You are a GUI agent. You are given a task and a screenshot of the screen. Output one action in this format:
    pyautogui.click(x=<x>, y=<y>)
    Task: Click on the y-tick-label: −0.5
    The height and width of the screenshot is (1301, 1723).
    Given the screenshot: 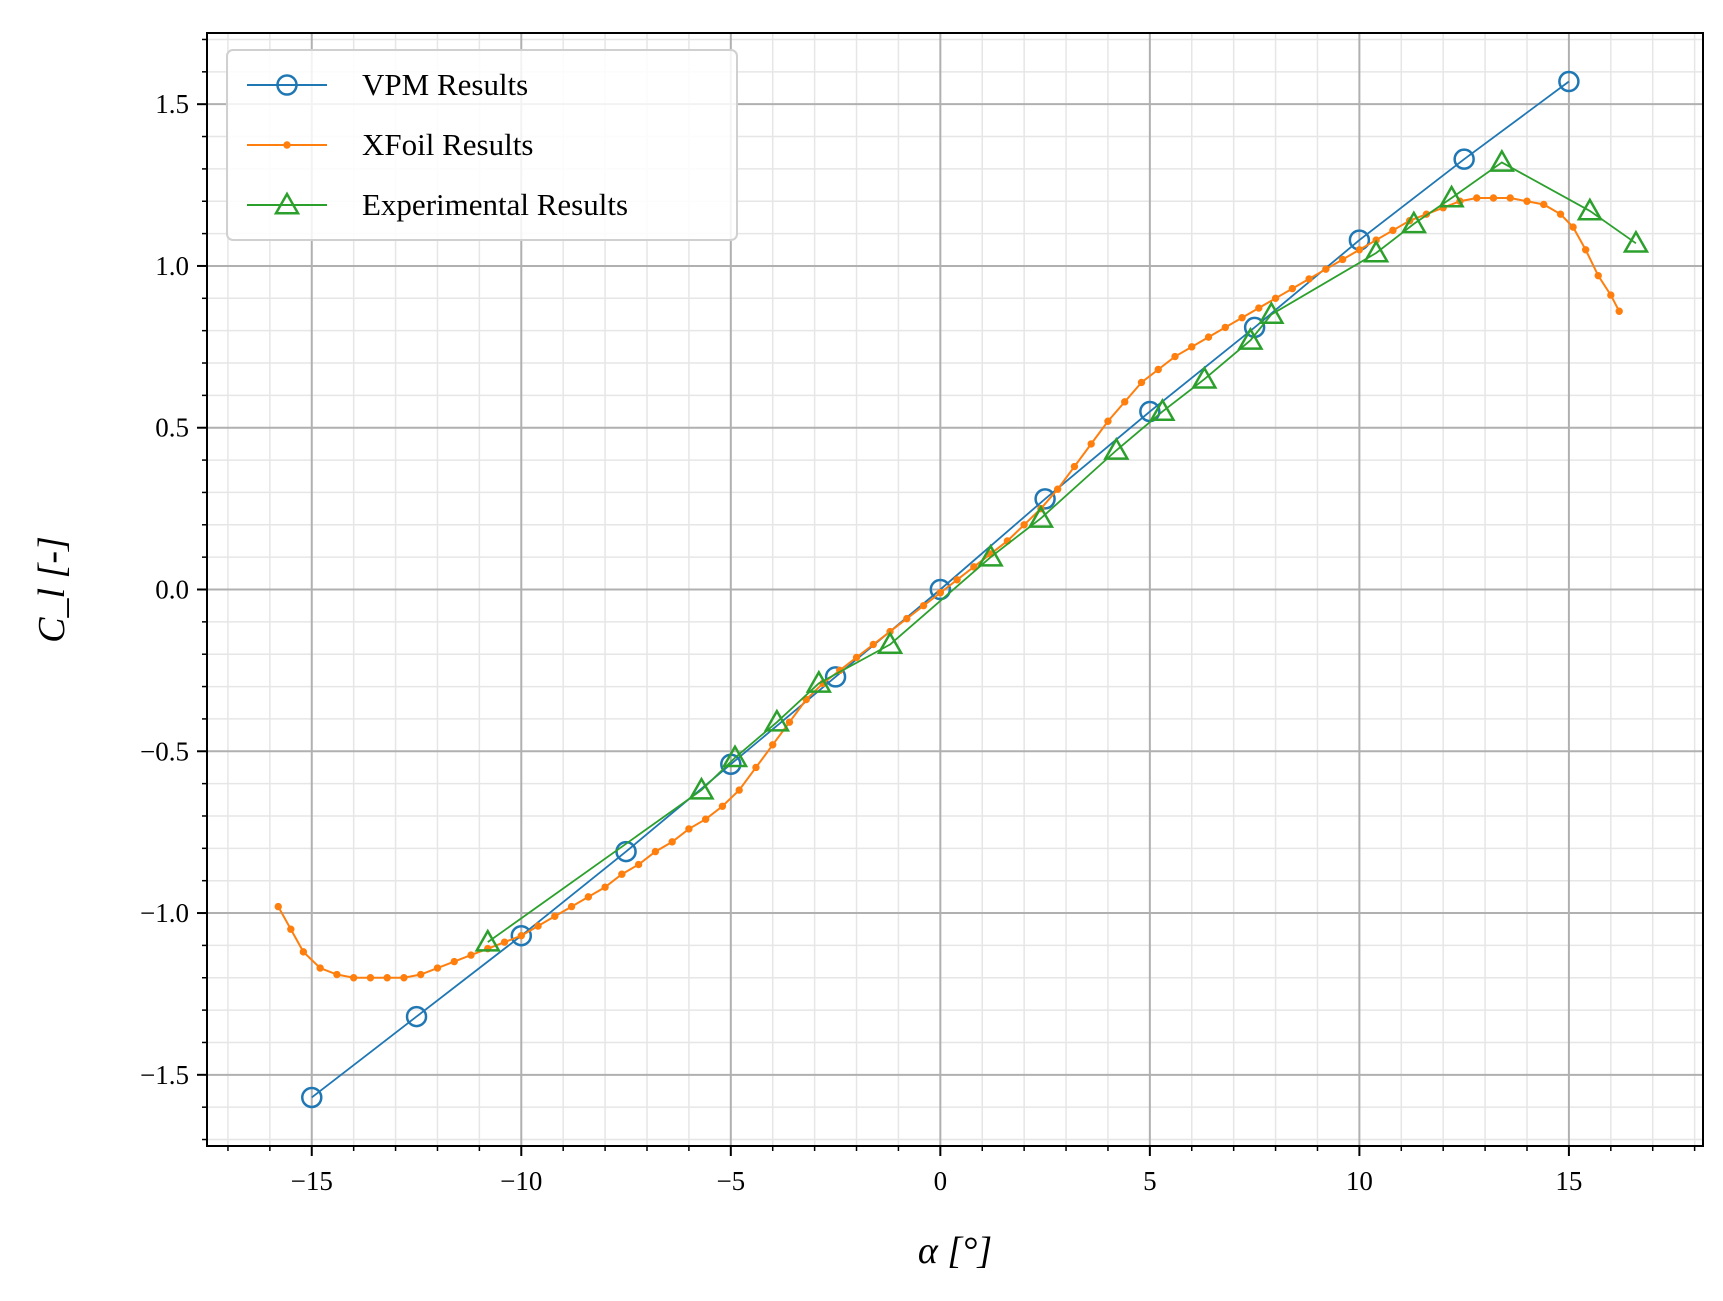 What is the action you would take?
    pyautogui.click(x=164, y=751)
    